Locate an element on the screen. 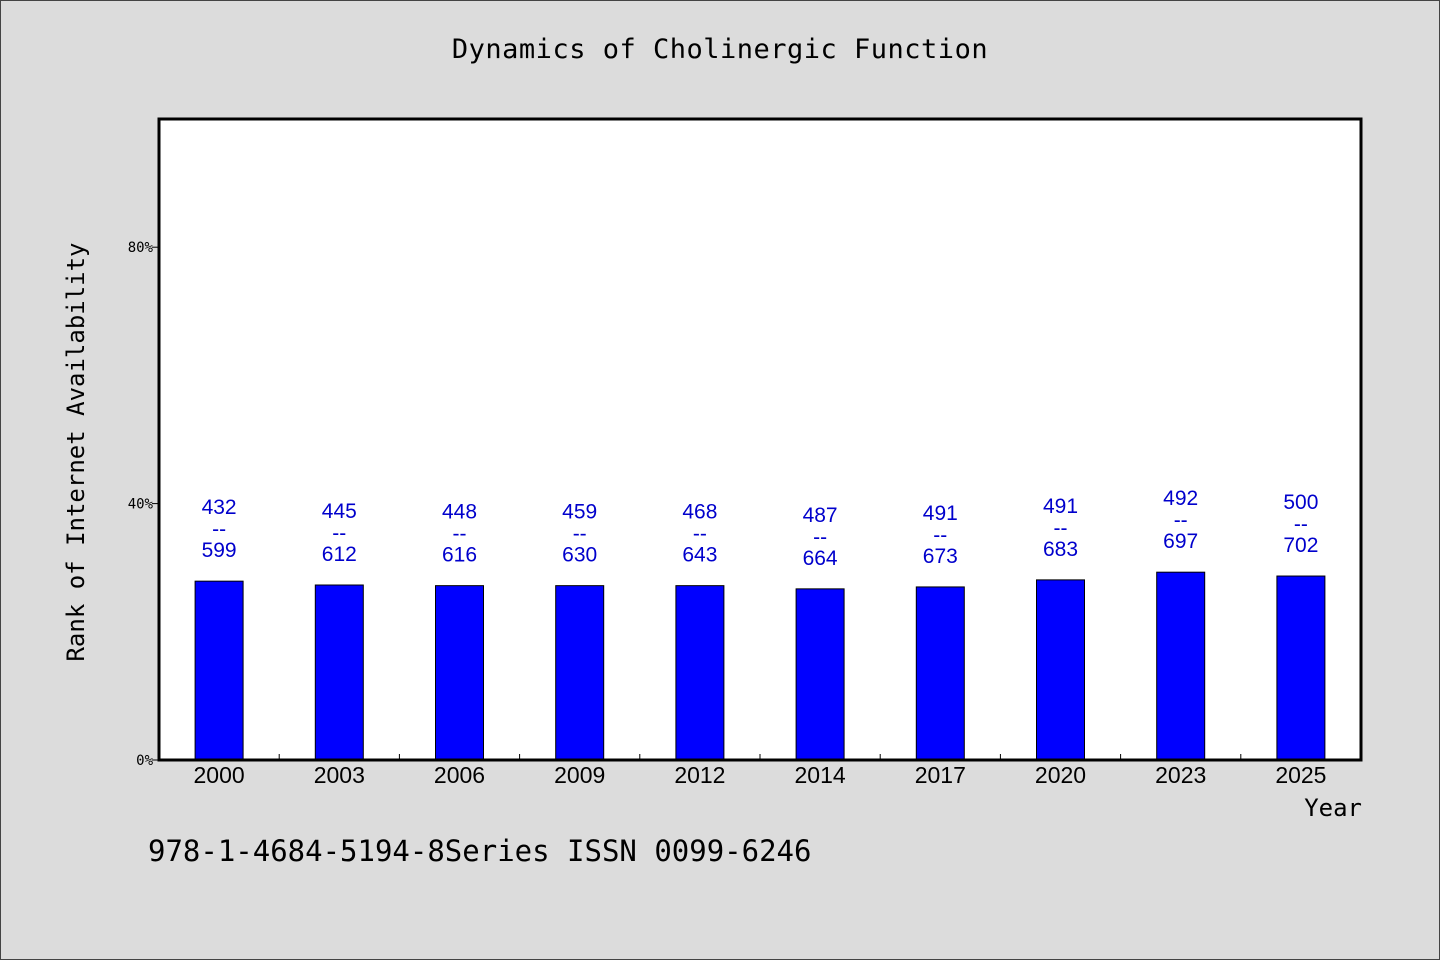  bar-label-bottom: 616 is located at coordinates (459, 555).